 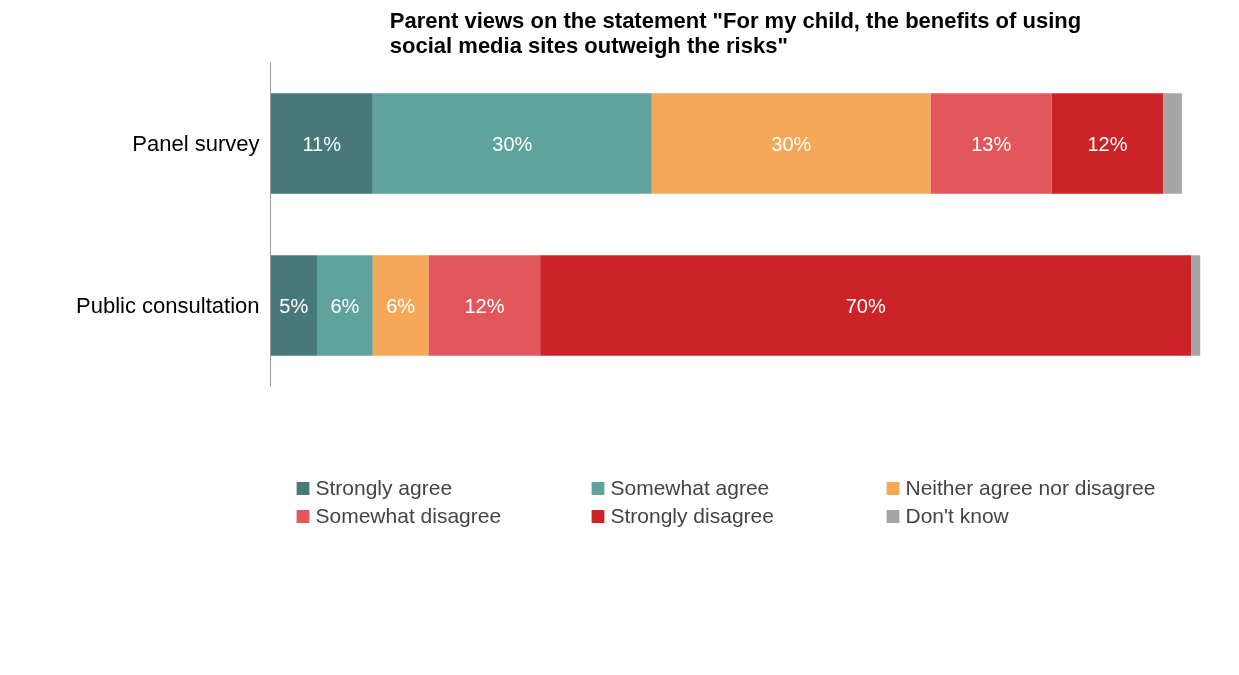 What do you see at coordinates (735, 32) in the screenshot?
I see `chart-title: Parent views on the statement "For my child, the benefits of using social media sites outweigh the risks"` at bounding box center [735, 32].